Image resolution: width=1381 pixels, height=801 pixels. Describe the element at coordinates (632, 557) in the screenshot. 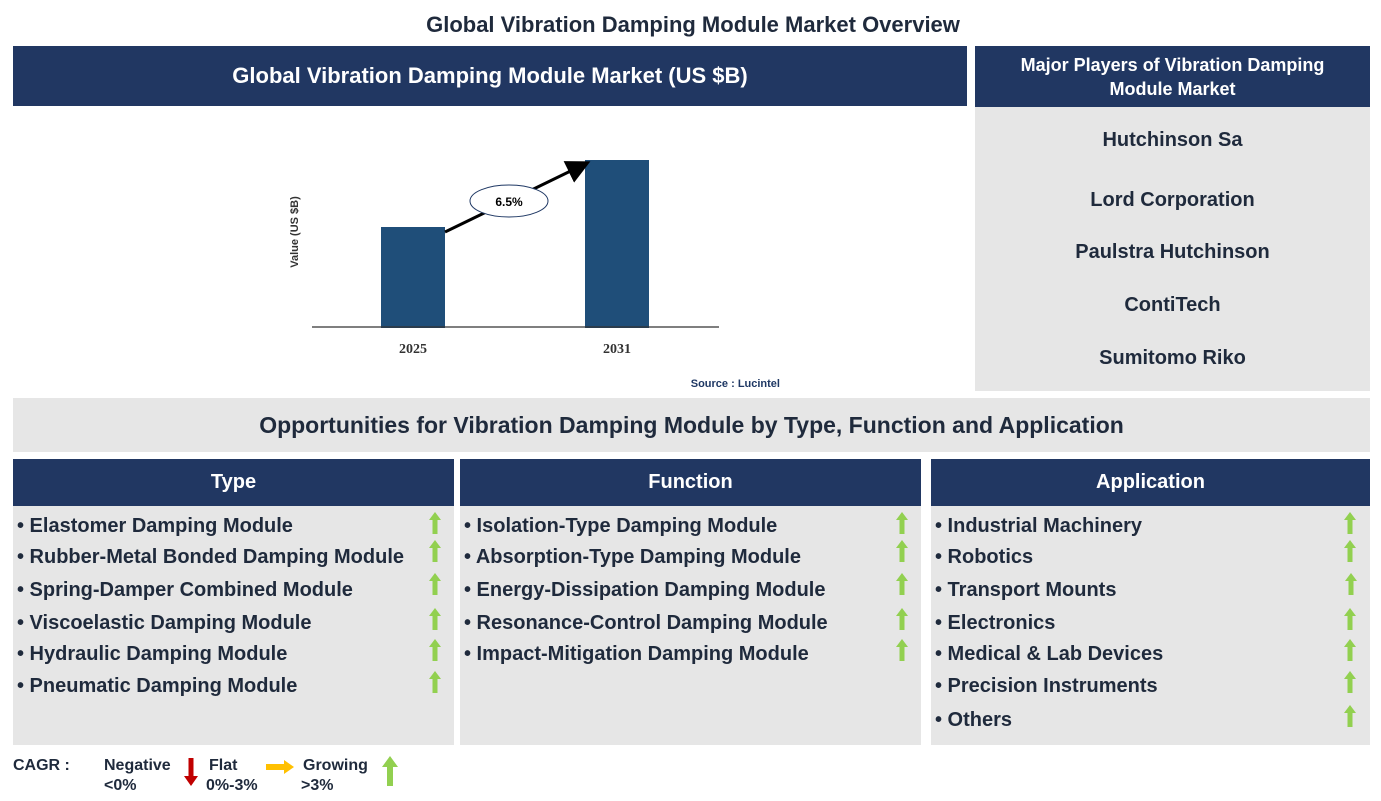

I see `list-item: • Absorption-Type Damping Module` at that location.